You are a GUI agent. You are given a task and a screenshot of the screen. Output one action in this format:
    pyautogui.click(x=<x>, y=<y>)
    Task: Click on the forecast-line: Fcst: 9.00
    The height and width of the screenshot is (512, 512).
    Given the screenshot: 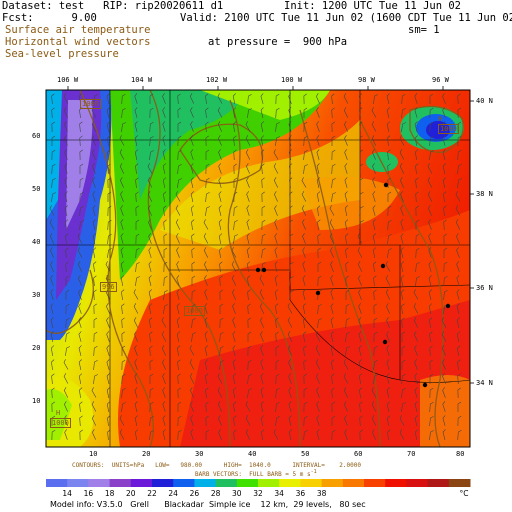 What is the action you would take?
    pyautogui.click(x=49, y=18)
    